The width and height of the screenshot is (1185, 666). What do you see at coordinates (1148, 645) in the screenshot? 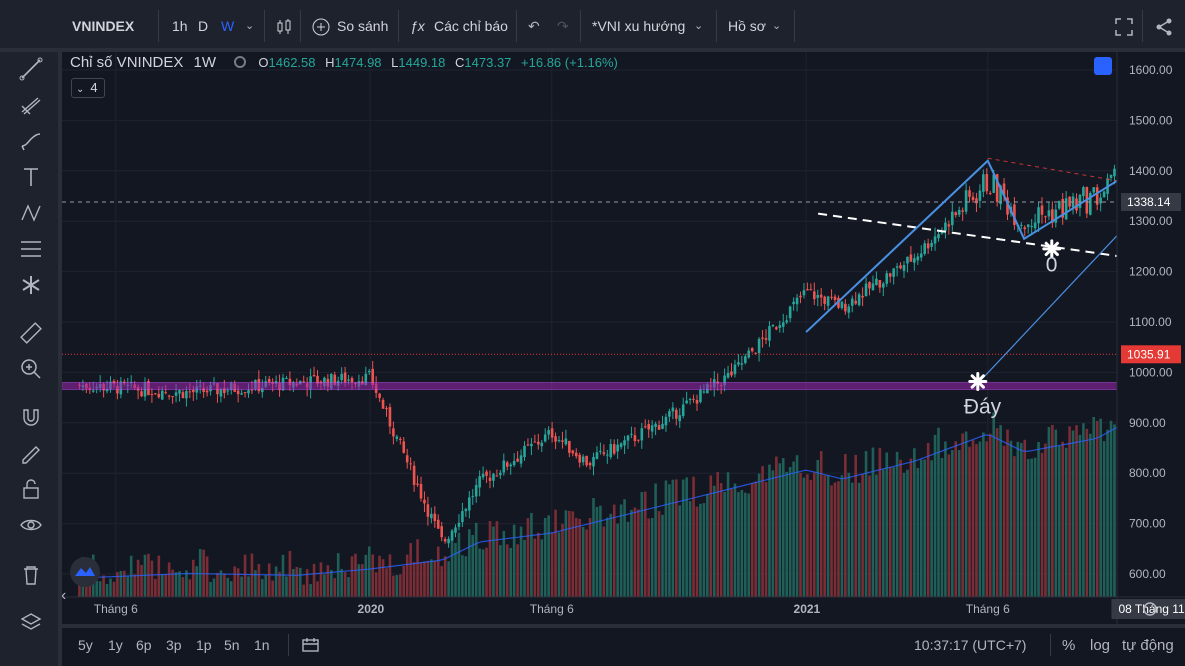
I see `auto-scale-button: tự động` at bounding box center [1148, 645].